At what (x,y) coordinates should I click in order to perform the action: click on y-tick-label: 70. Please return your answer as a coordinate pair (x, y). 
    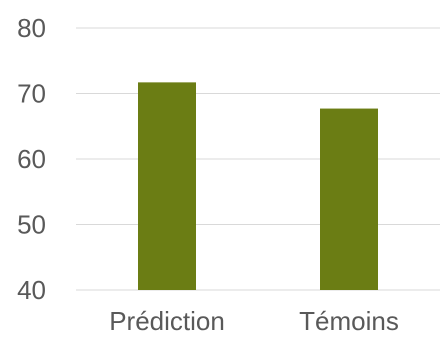
    Looking at the image, I should click on (31, 94).